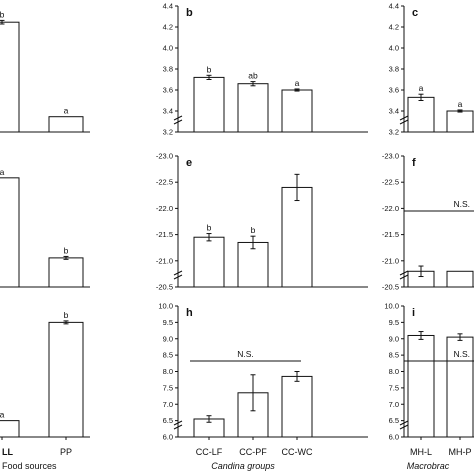 This screenshot has width=474, height=474. I want to click on x-category-label: LL, so click(7, 452).